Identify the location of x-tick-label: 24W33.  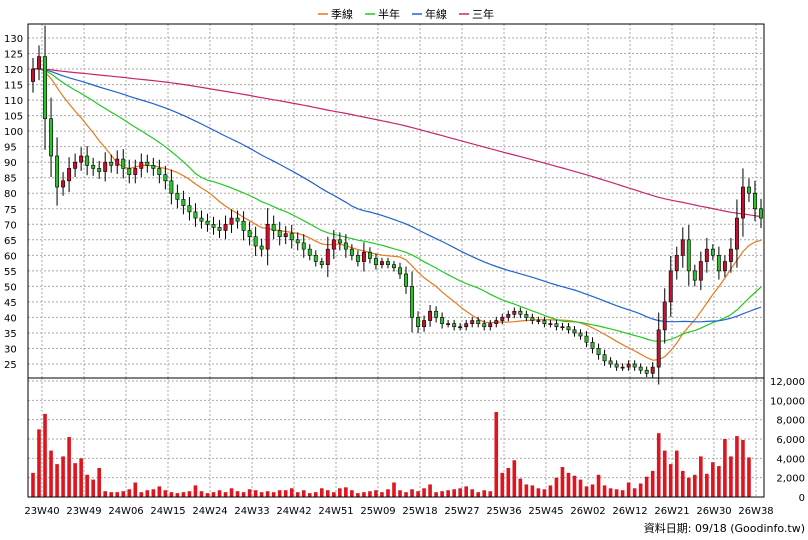
(251, 511).